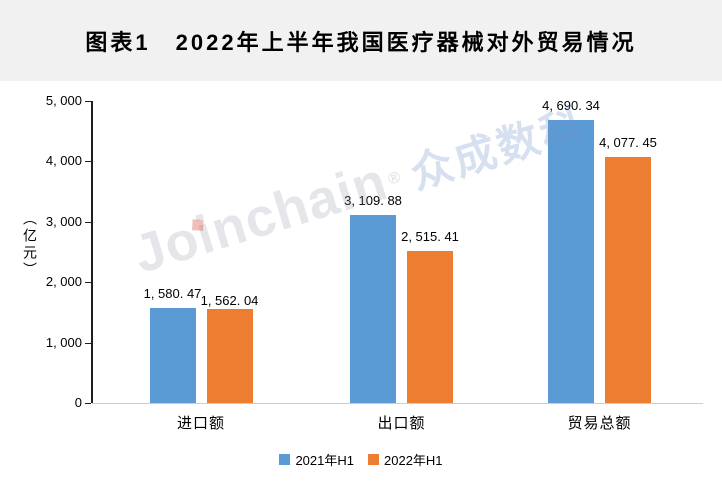 This screenshot has width=722, height=491. I want to click on y-tick-label-5000: 5, 000, so click(63, 100).